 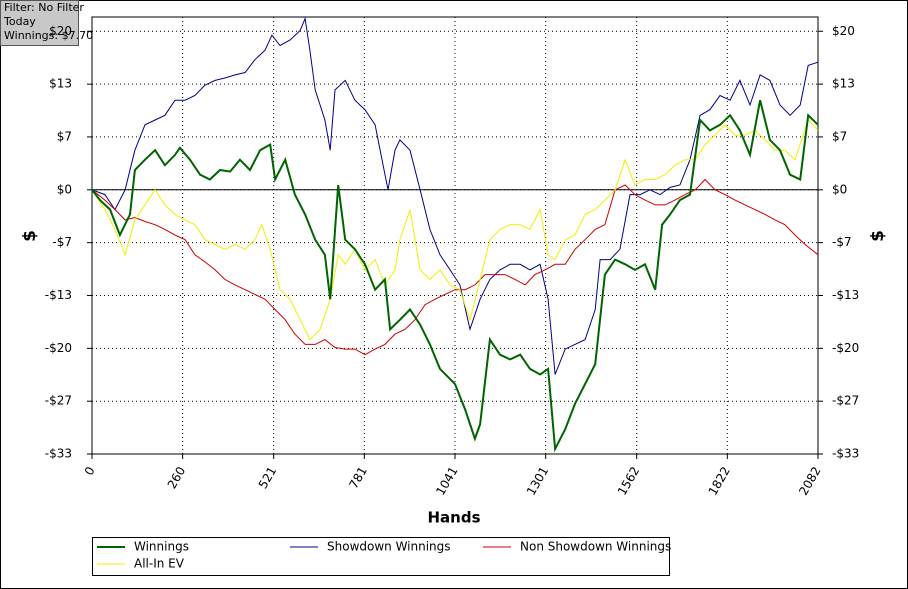 I want to click on y-tick-label: -$33, so click(x=58, y=454).